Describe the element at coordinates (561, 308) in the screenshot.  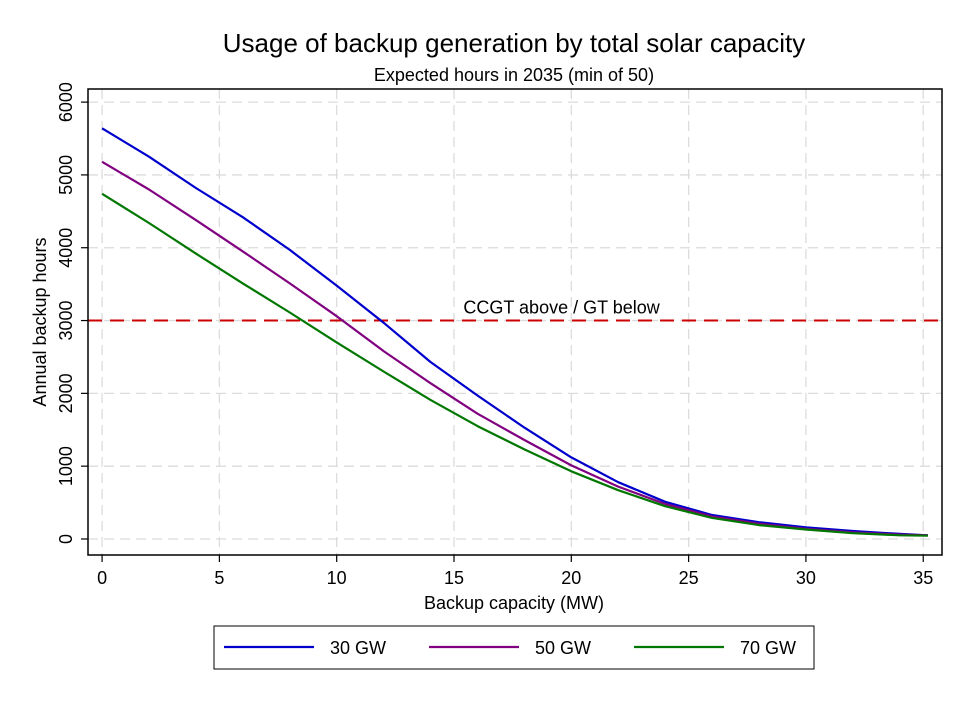
I see `reference-line-label: CCGT above / GT below` at that location.